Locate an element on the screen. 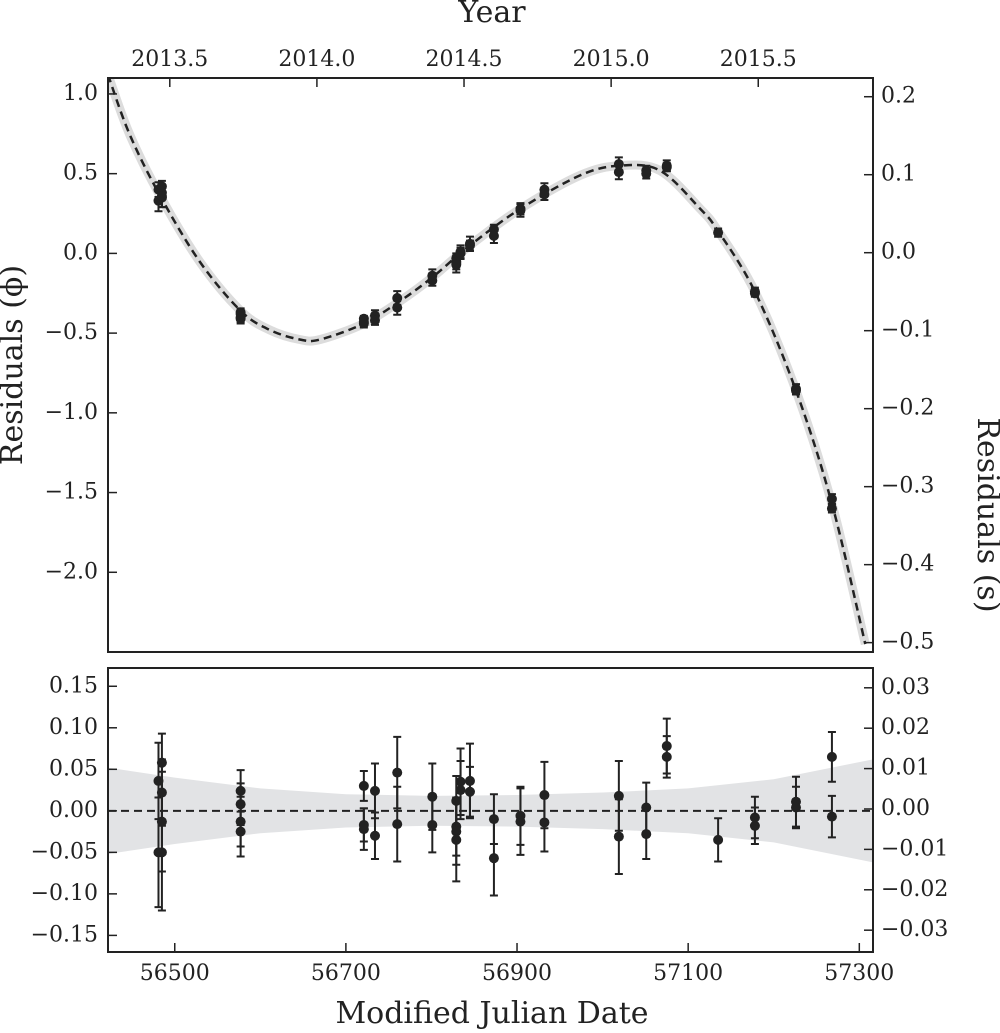 The width and height of the screenshot is (1000, 1033). y-tick-label: −2.0 is located at coordinates (71, 571).